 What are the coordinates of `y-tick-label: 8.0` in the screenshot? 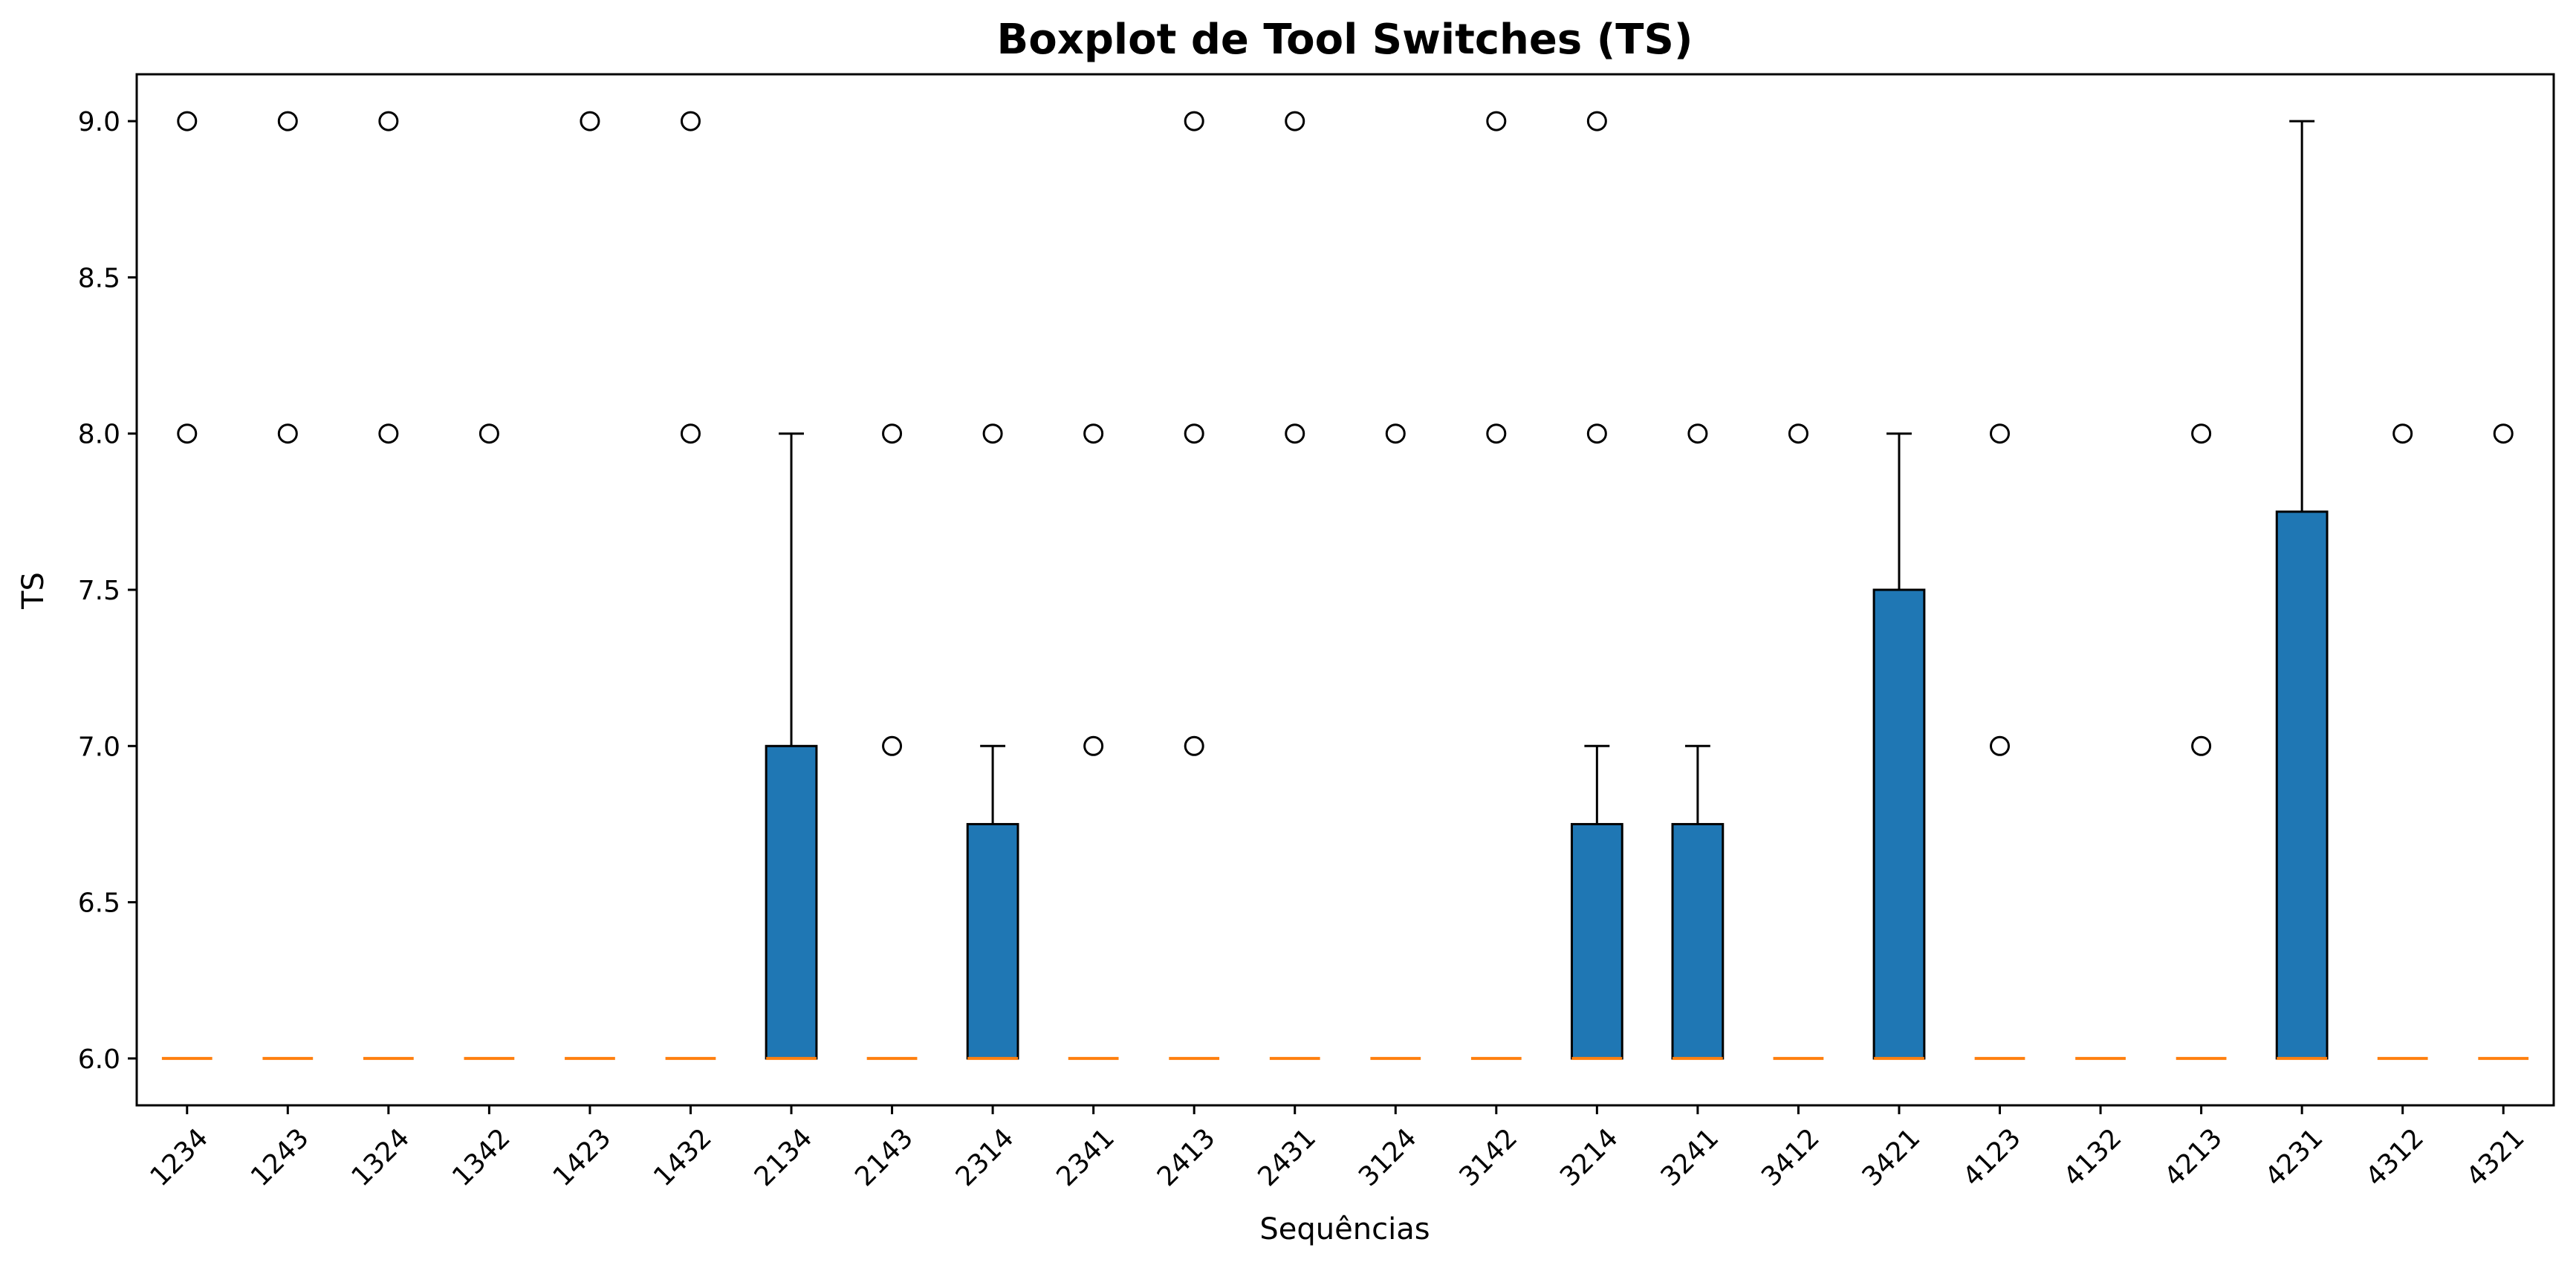 It's located at (99, 435).